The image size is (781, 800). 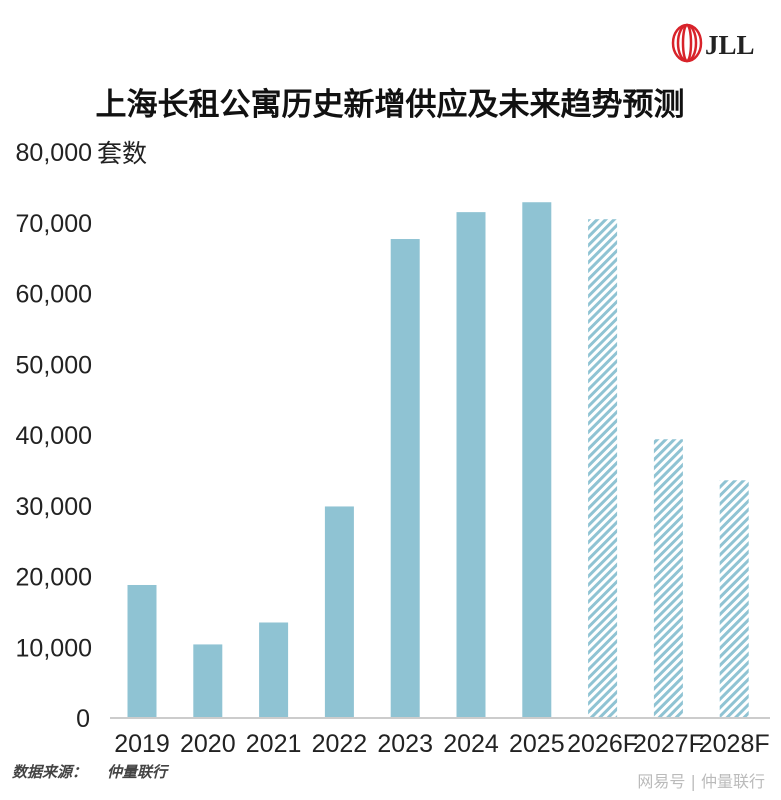 I want to click on x-tick-label: 2025, so click(x=537, y=744).